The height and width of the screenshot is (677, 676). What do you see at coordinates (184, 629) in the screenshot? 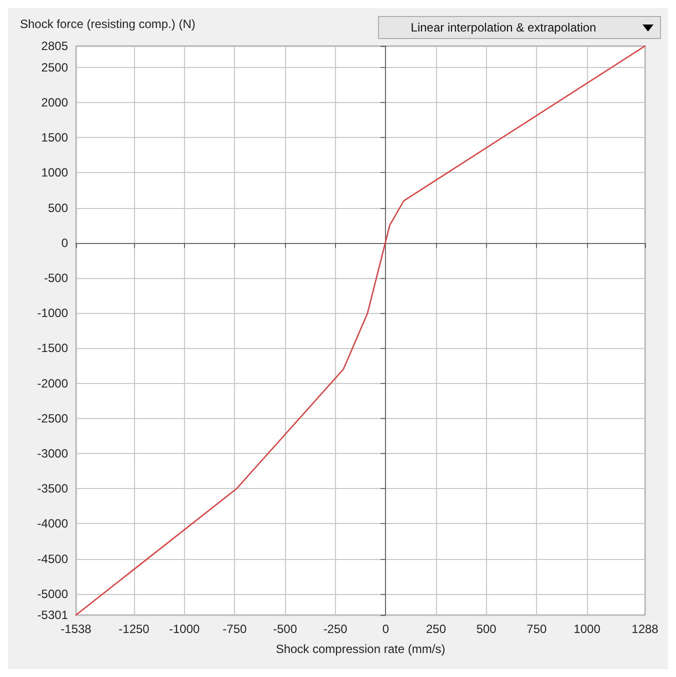
I see `x-tick-label: -1000` at bounding box center [184, 629].